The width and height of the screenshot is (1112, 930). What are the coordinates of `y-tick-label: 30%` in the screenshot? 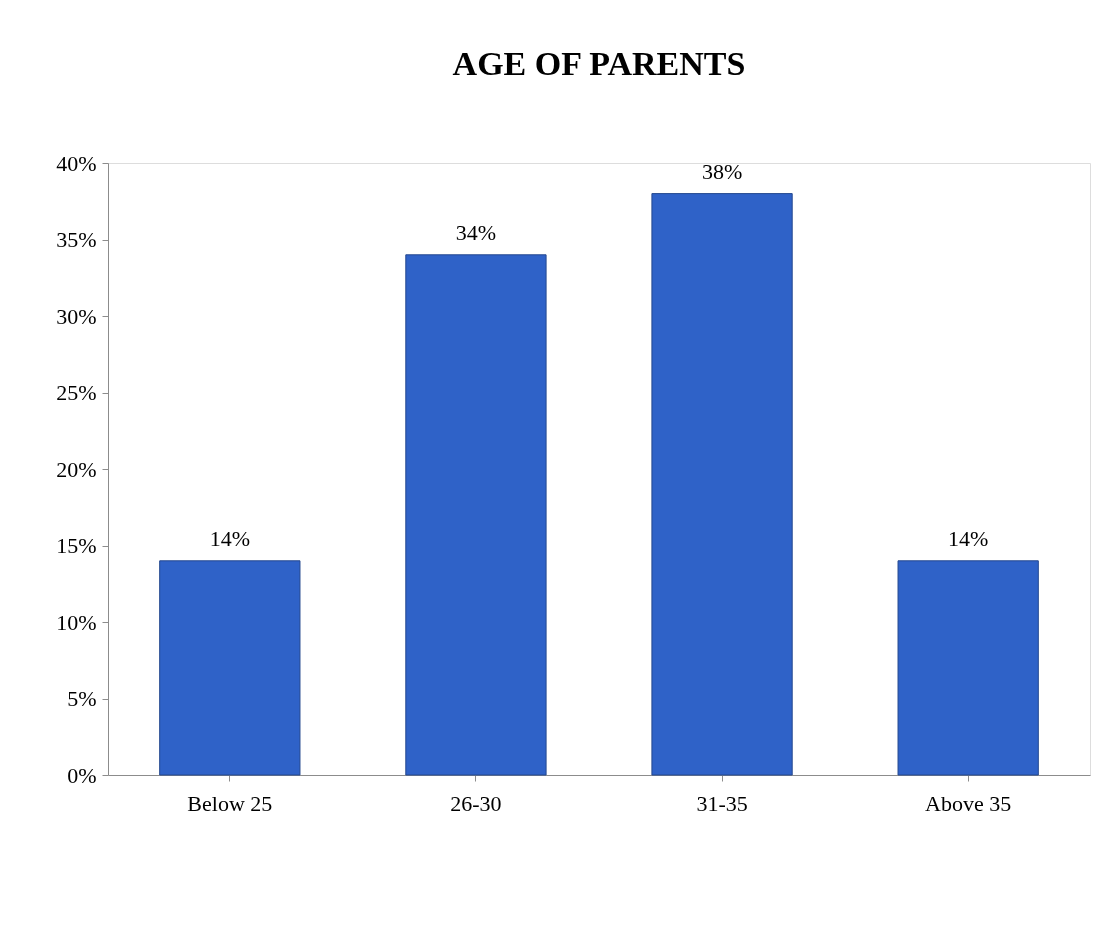 It's located at (76, 316).